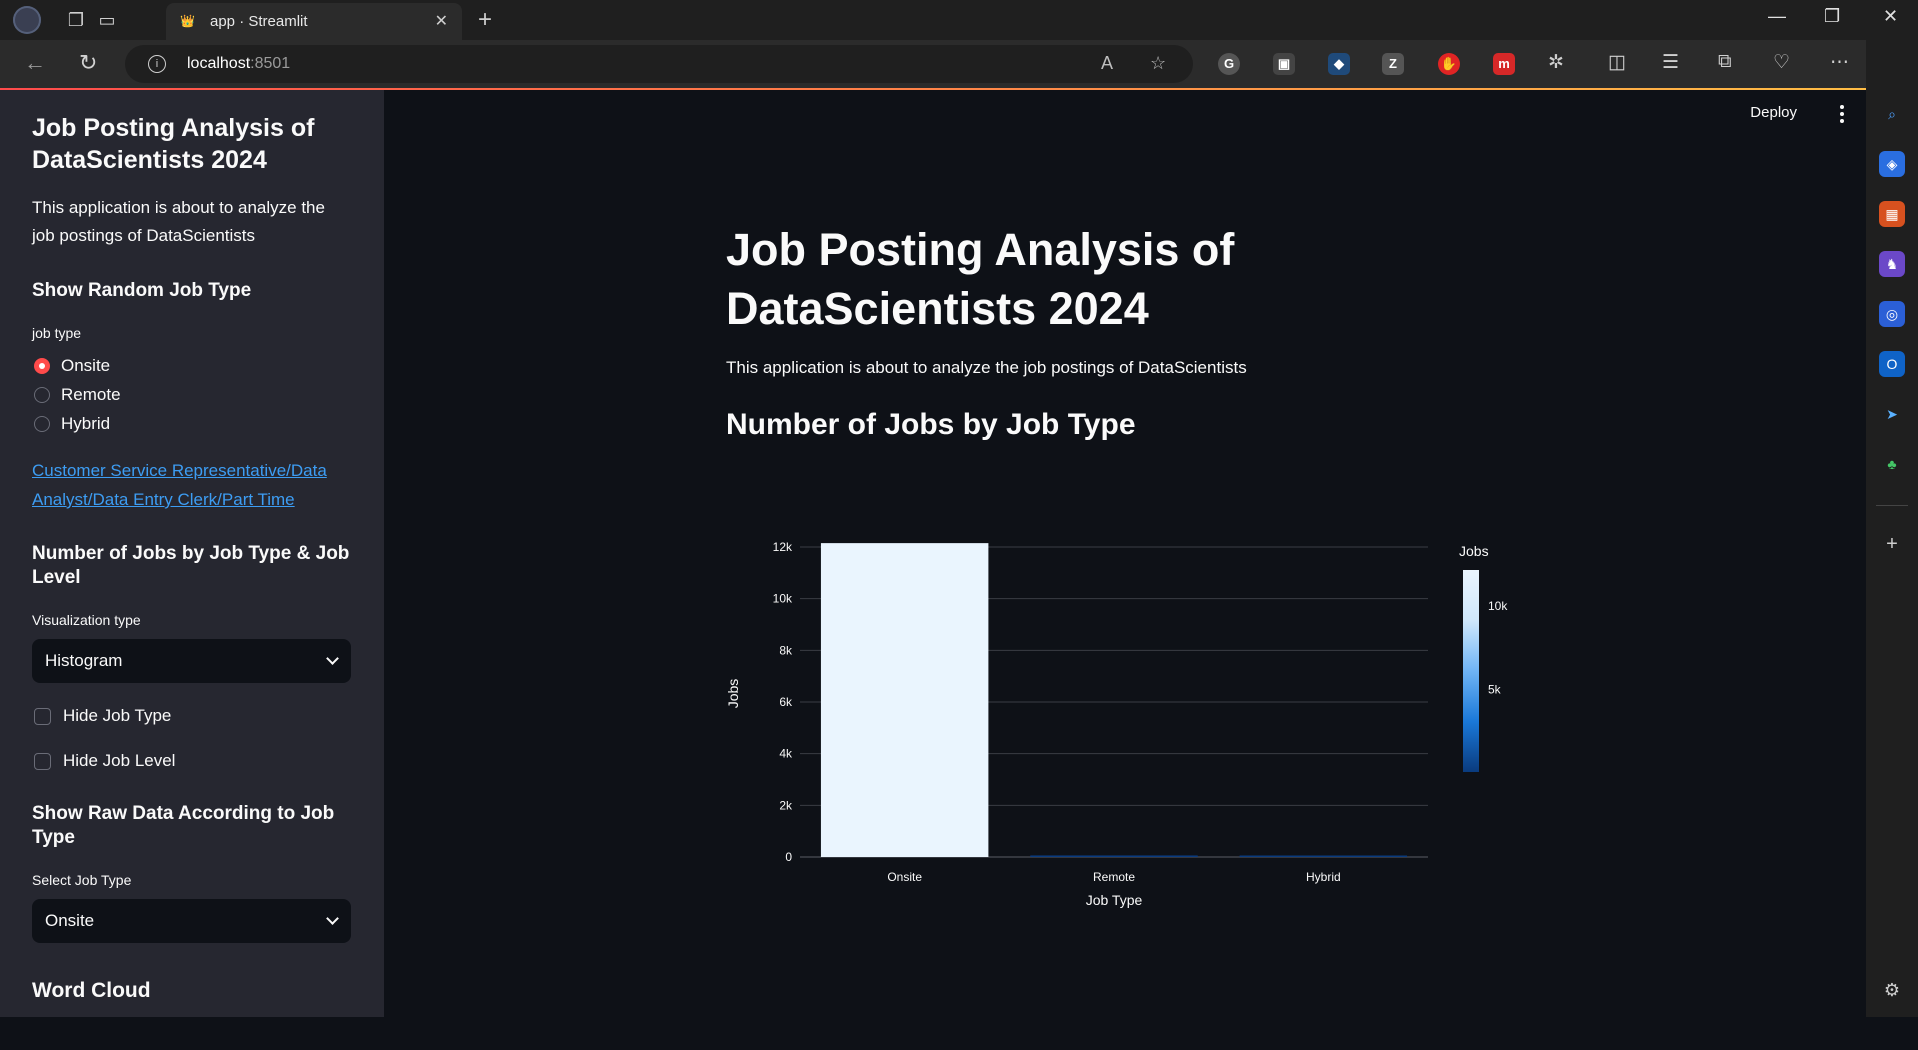  What do you see at coordinates (1323, 877) in the screenshot?
I see `x-tick-label: Hybrid` at bounding box center [1323, 877].